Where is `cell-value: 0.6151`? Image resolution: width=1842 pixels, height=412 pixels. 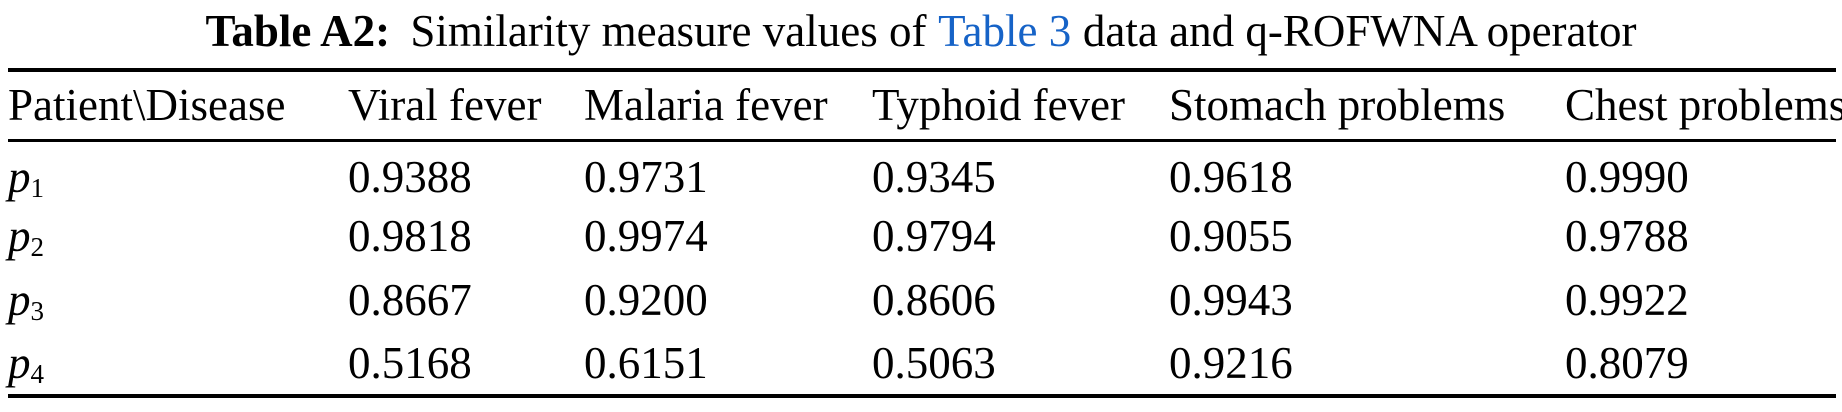 cell-value: 0.6151 is located at coordinates (646, 363).